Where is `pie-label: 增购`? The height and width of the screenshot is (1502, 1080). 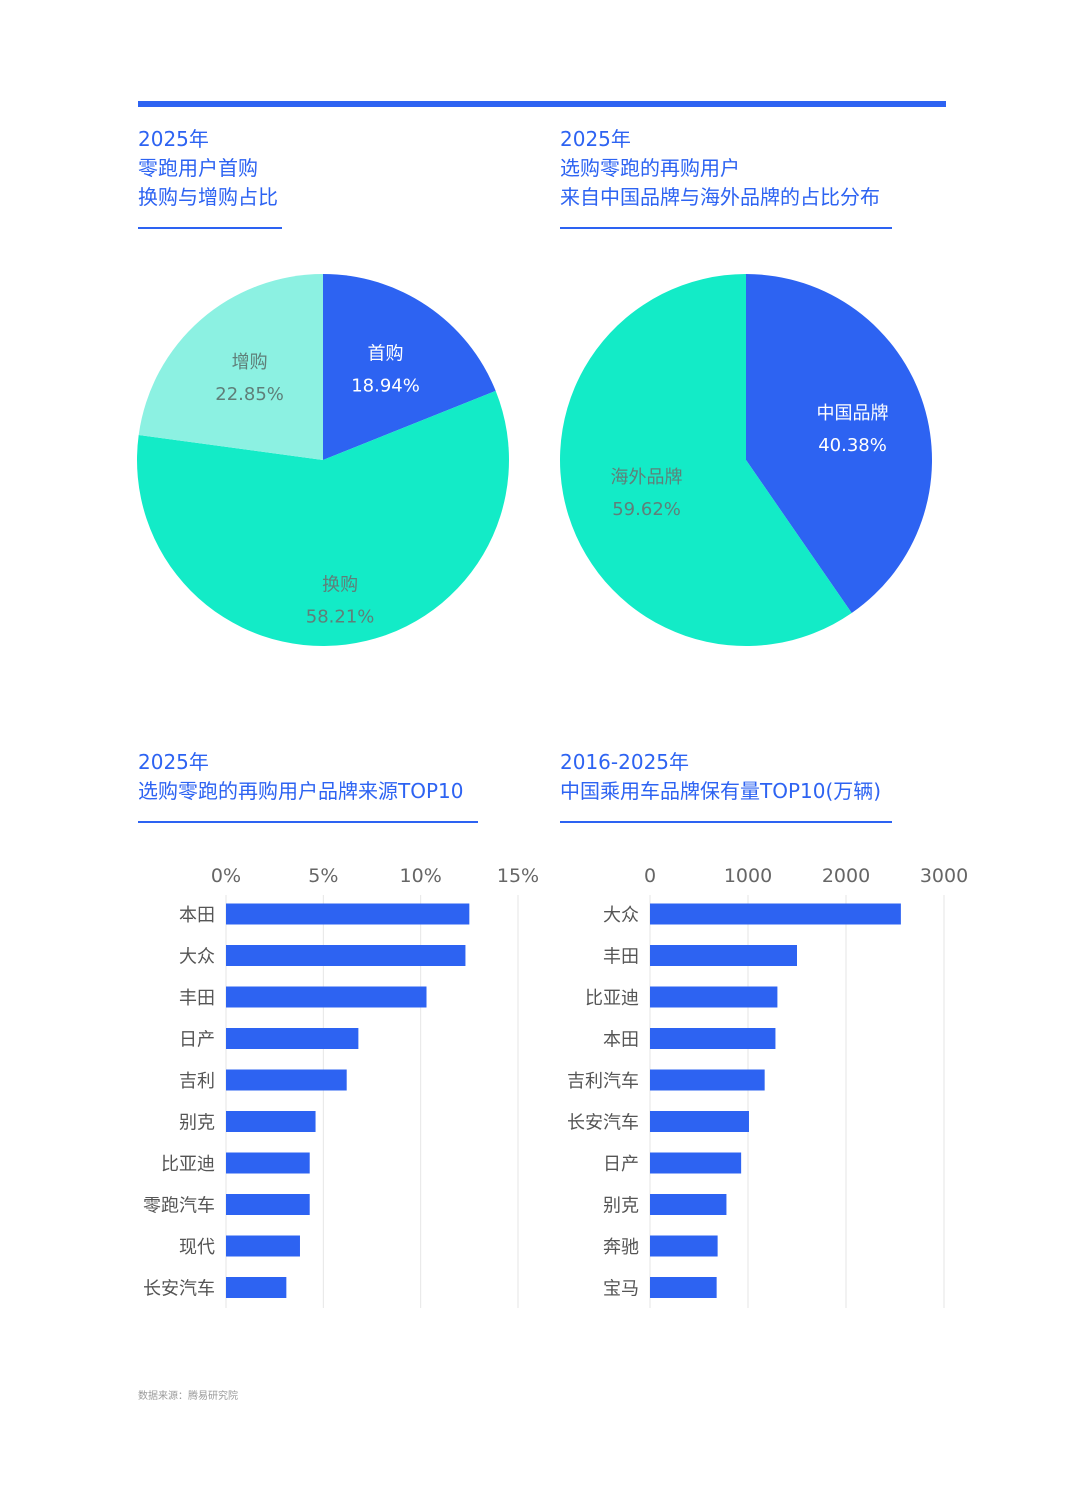
pie-label: 增购 is located at coordinates (250, 362).